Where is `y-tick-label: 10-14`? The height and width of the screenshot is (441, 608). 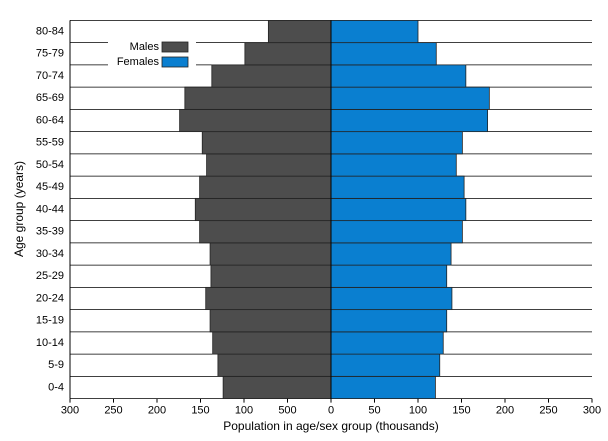 y-tick-label: 10-14 is located at coordinates (50, 343).